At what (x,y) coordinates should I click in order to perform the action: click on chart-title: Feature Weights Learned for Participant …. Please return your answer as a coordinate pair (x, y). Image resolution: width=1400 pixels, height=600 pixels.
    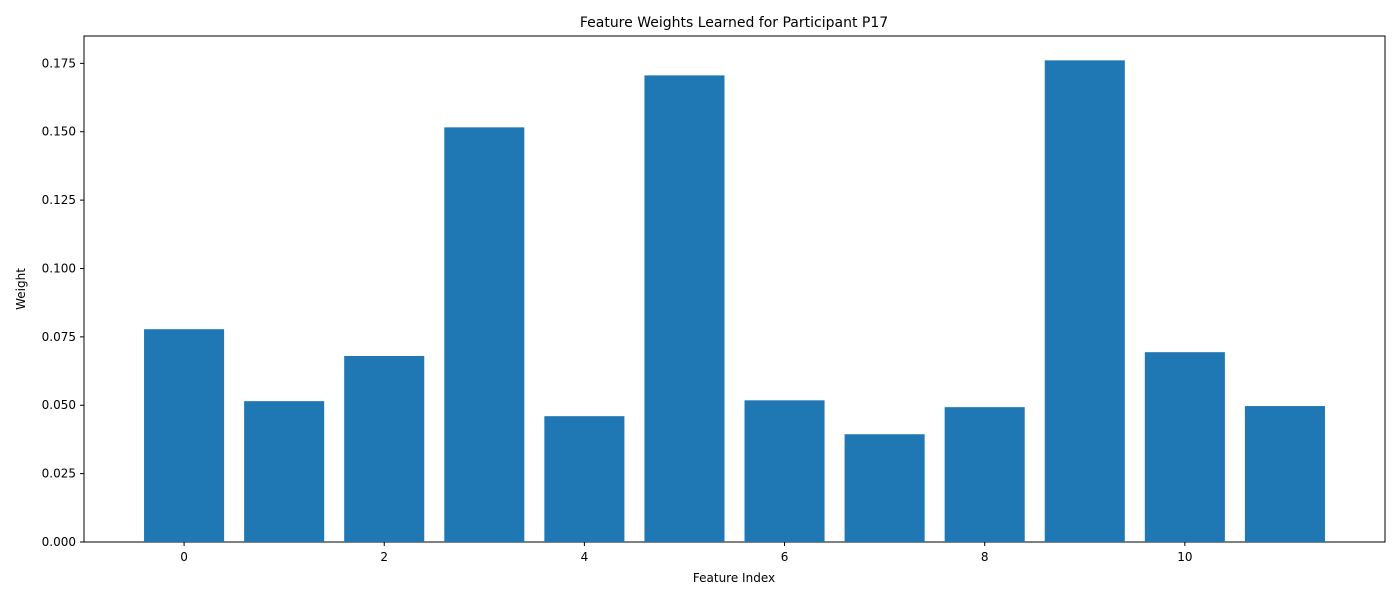
    Looking at the image, I should click on (734, 23).